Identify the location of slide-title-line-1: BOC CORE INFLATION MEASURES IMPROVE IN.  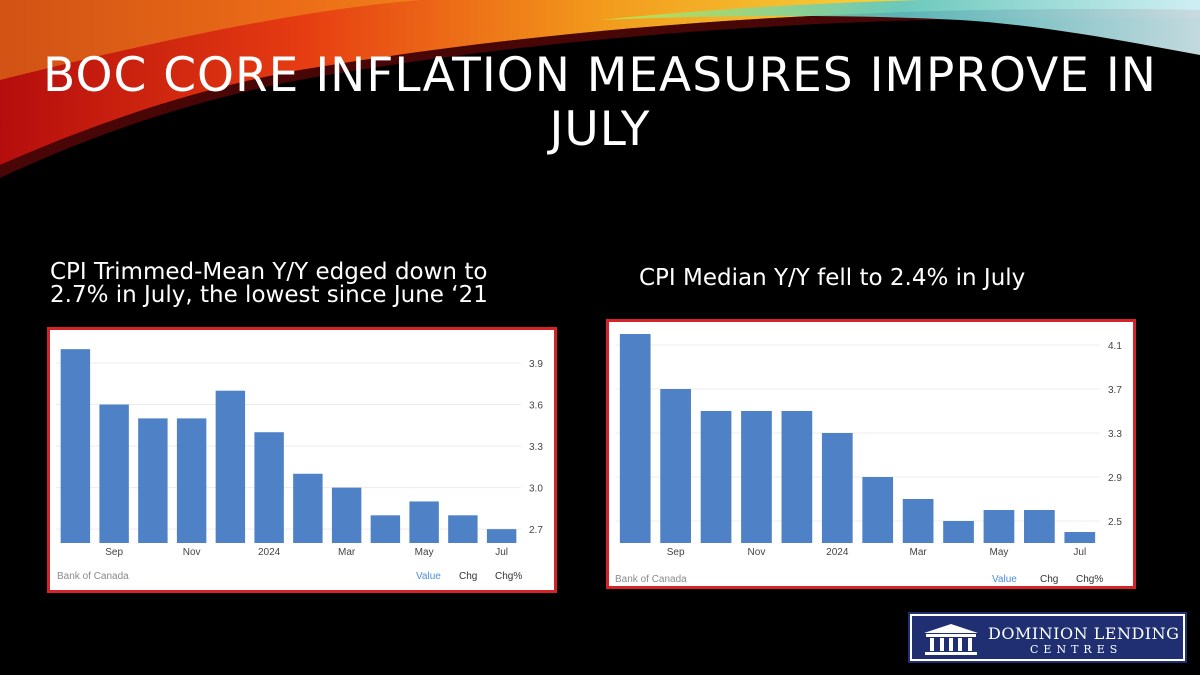
(600, 75).